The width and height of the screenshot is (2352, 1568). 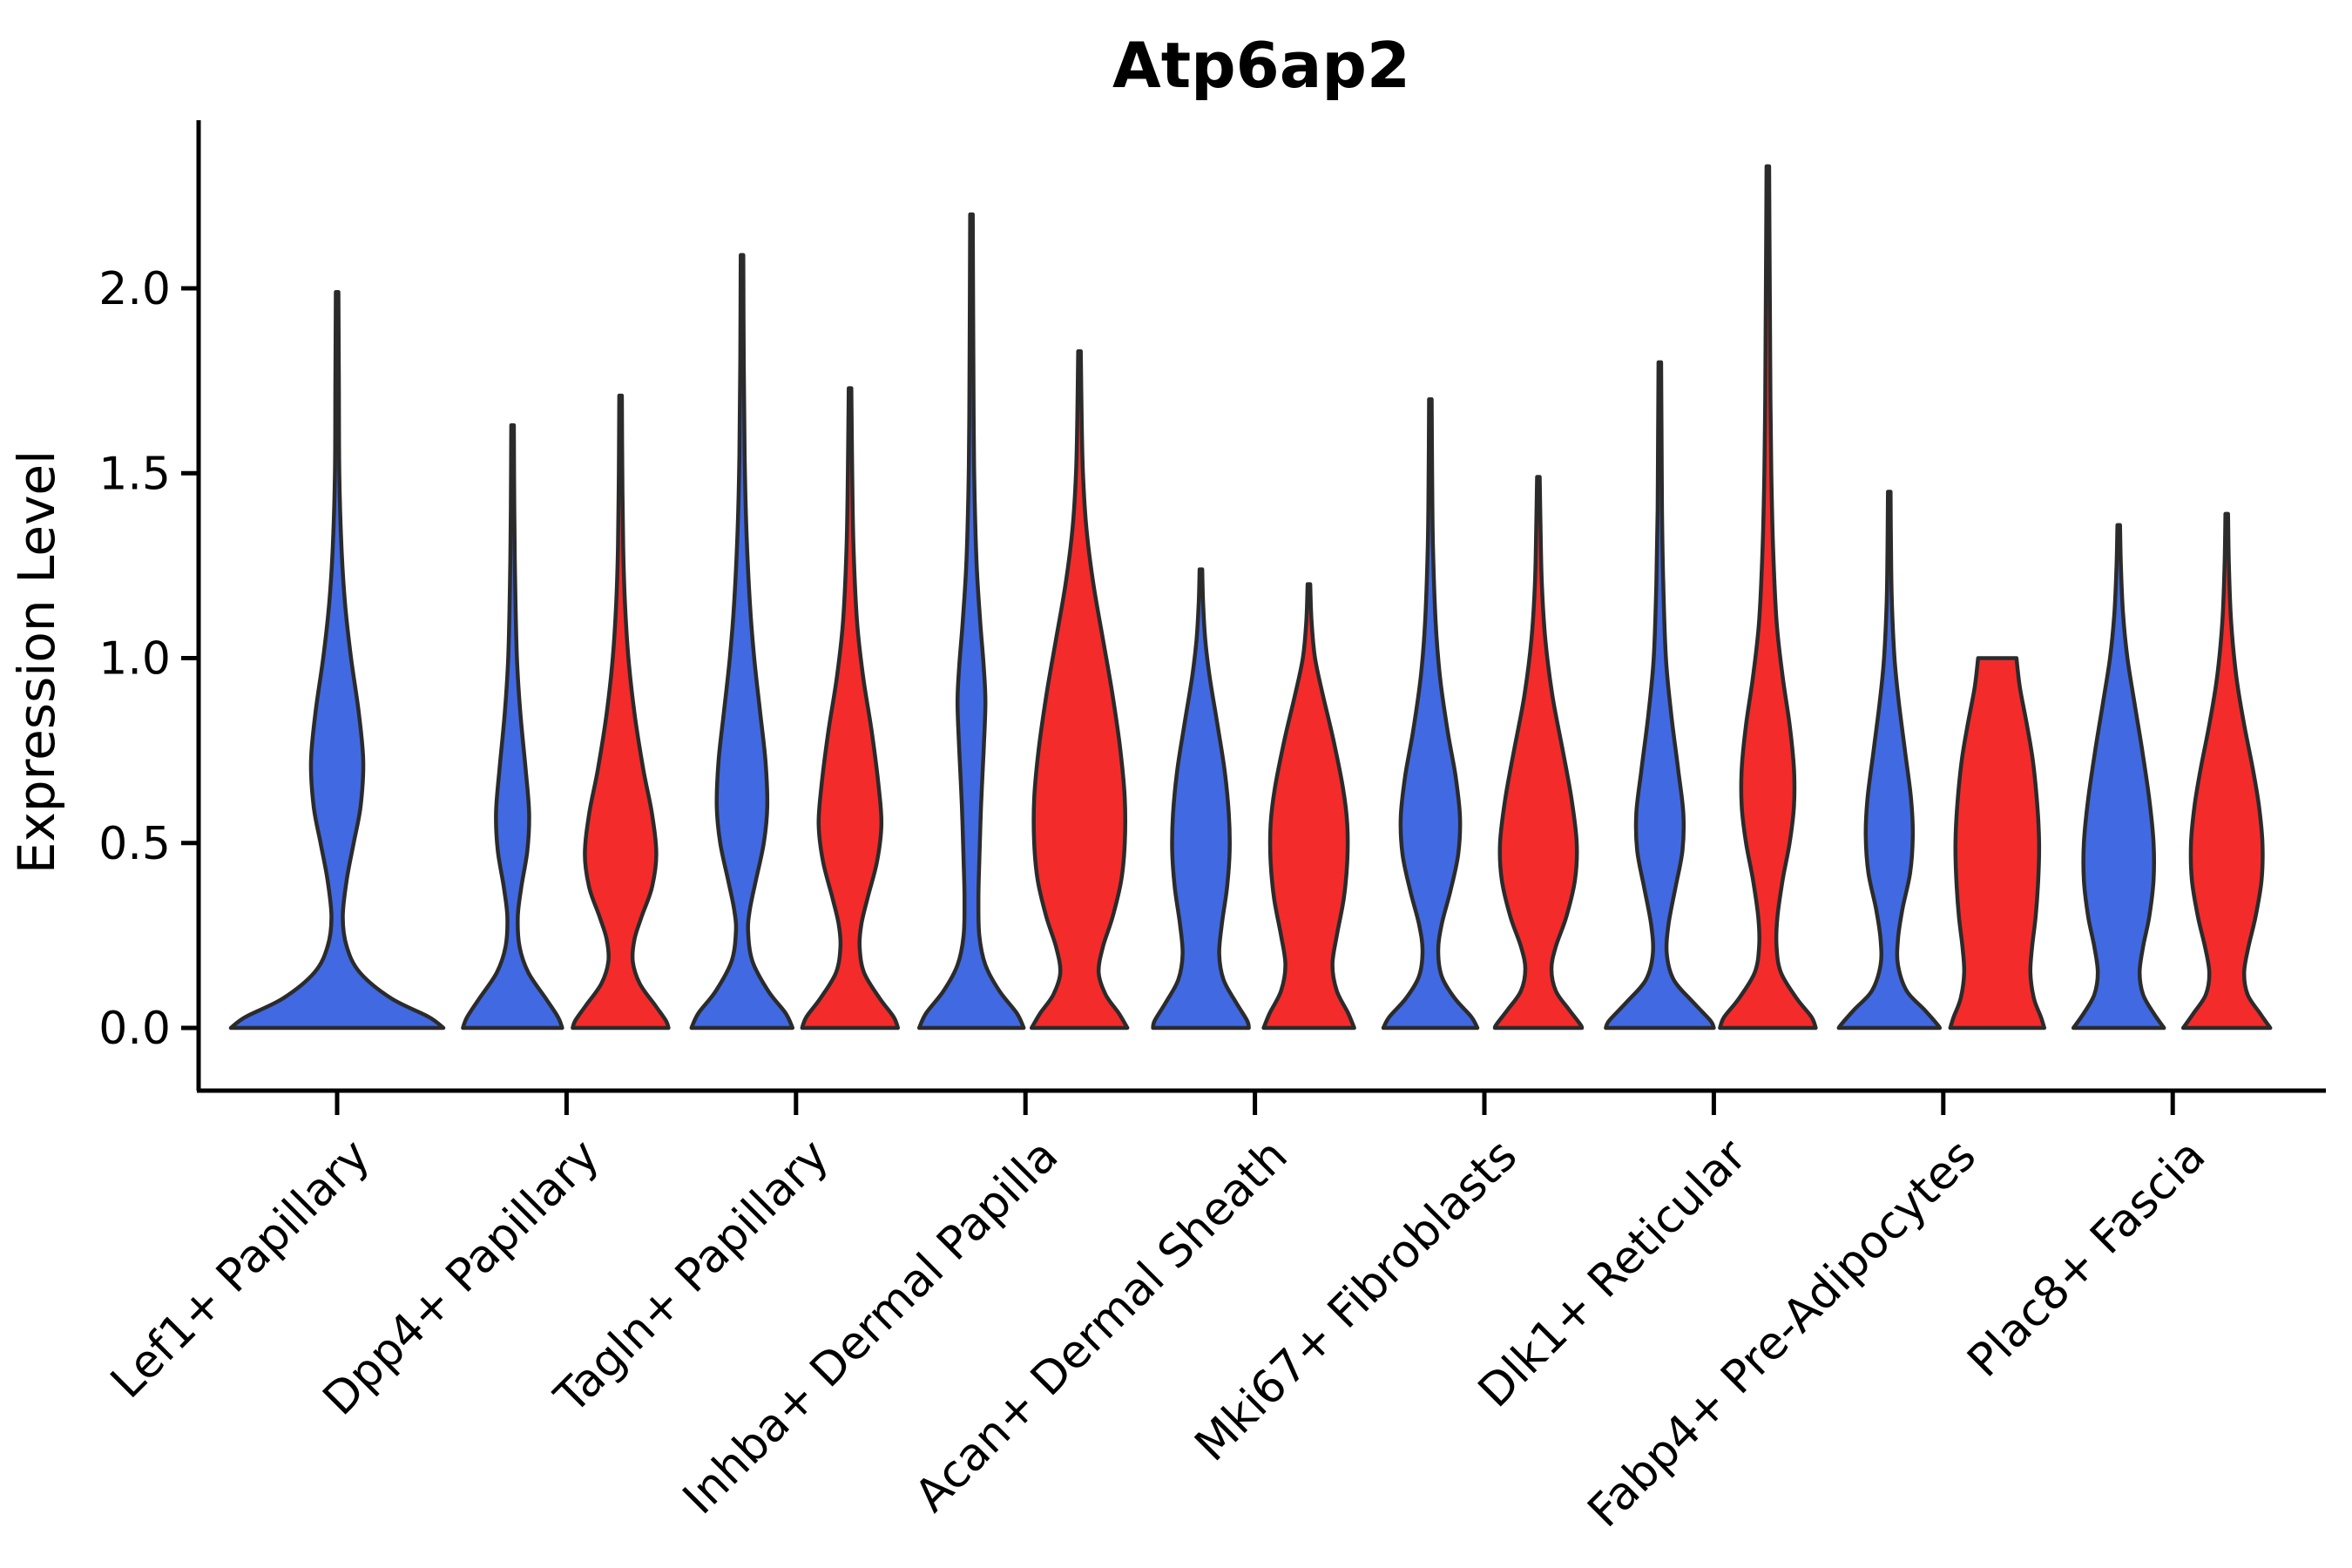 What do you see at coordinates (850, 708) in the screenshot?
I see `violin-red-group2` at bounding box center [850, 708].